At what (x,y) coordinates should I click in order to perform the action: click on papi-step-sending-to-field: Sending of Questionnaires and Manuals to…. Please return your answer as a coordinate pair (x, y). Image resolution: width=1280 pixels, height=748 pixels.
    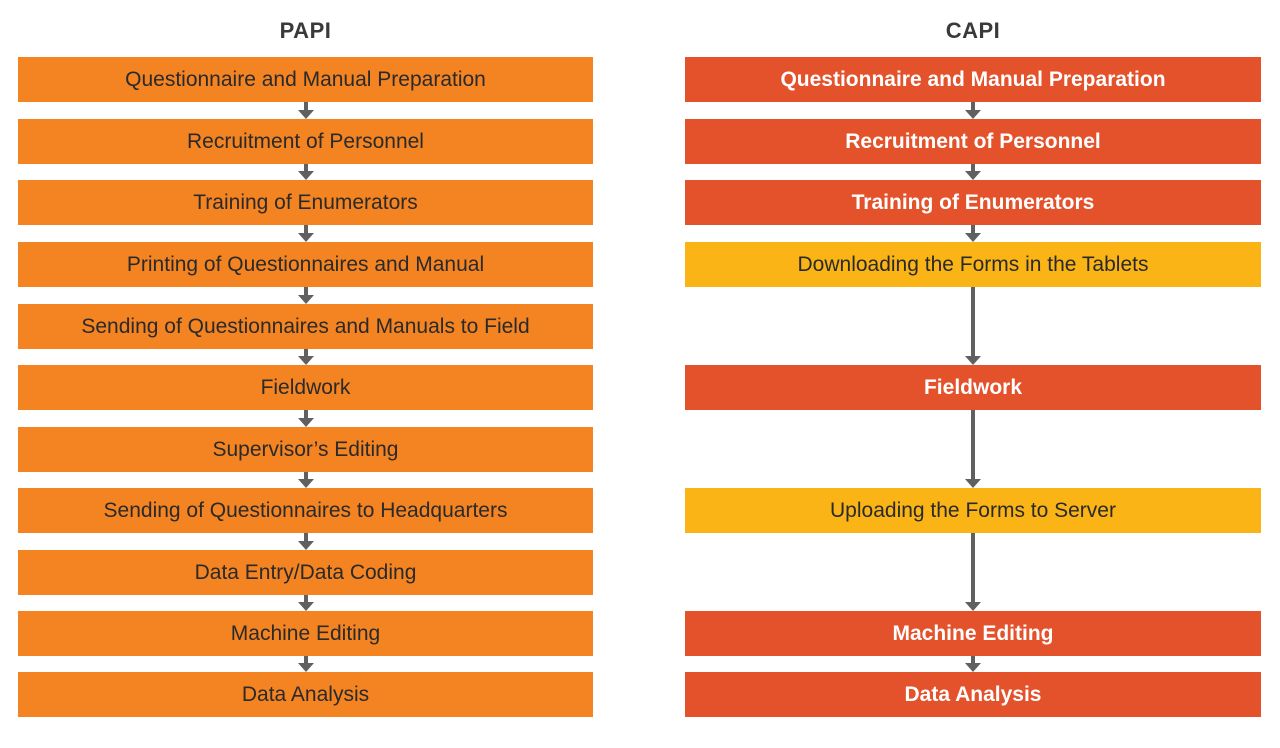
    Looking at the image, I should click on (305, 326).